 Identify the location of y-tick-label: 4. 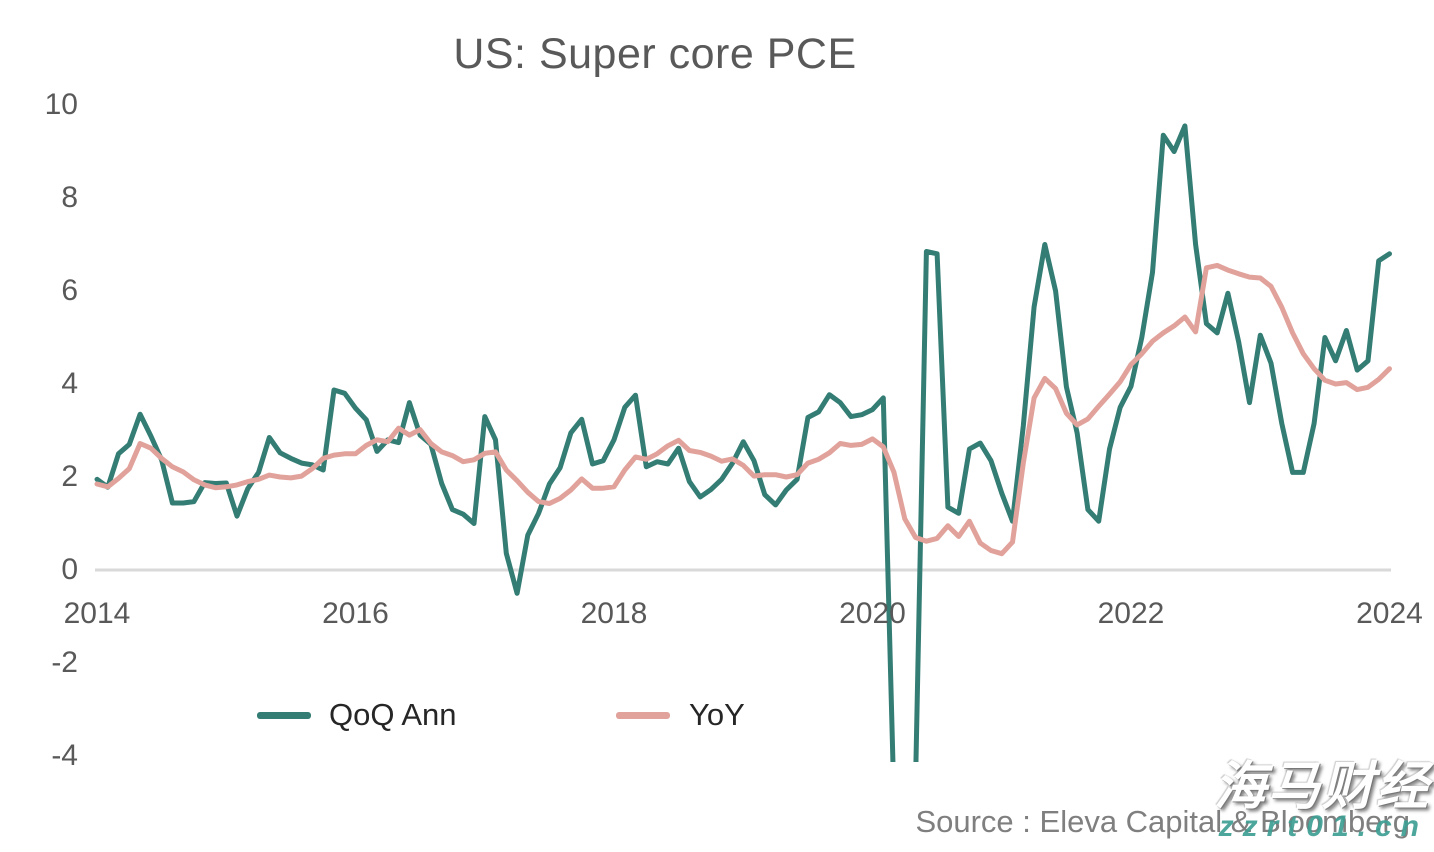
(69, 383).